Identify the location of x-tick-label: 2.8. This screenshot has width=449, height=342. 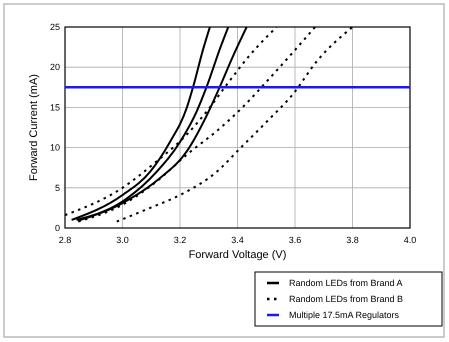
(65, 240).